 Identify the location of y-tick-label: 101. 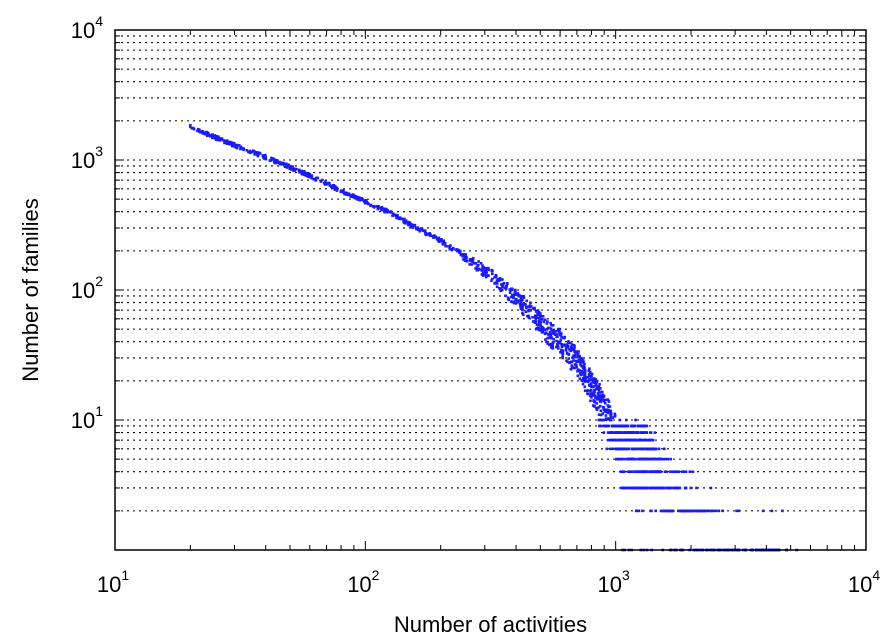
(87, 418).